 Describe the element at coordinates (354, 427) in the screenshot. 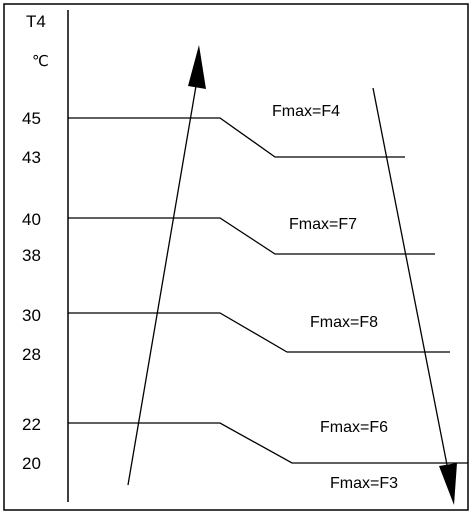

I see `zone-label-f6: Fmax=F6` at that location.